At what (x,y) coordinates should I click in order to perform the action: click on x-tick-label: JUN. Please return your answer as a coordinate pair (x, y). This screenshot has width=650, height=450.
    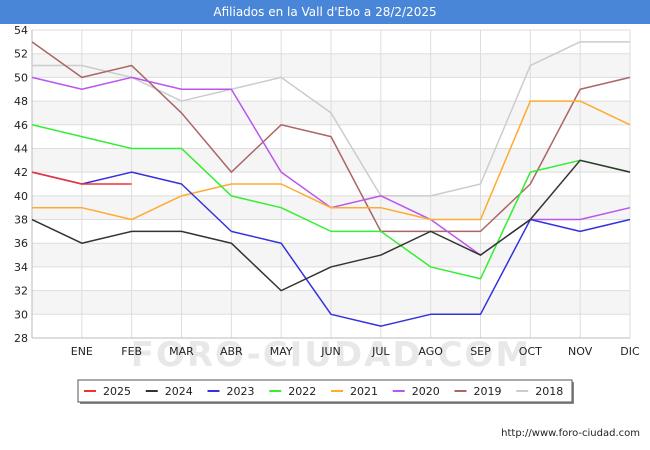
    Looking at the image, I should click on (330, 351).